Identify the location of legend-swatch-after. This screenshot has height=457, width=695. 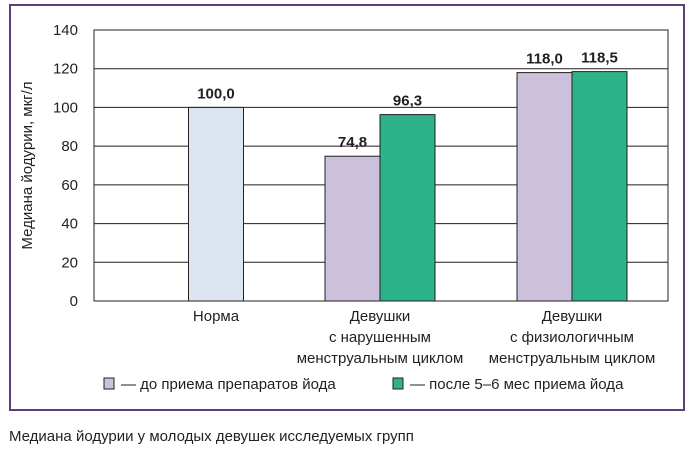
(398, 383).